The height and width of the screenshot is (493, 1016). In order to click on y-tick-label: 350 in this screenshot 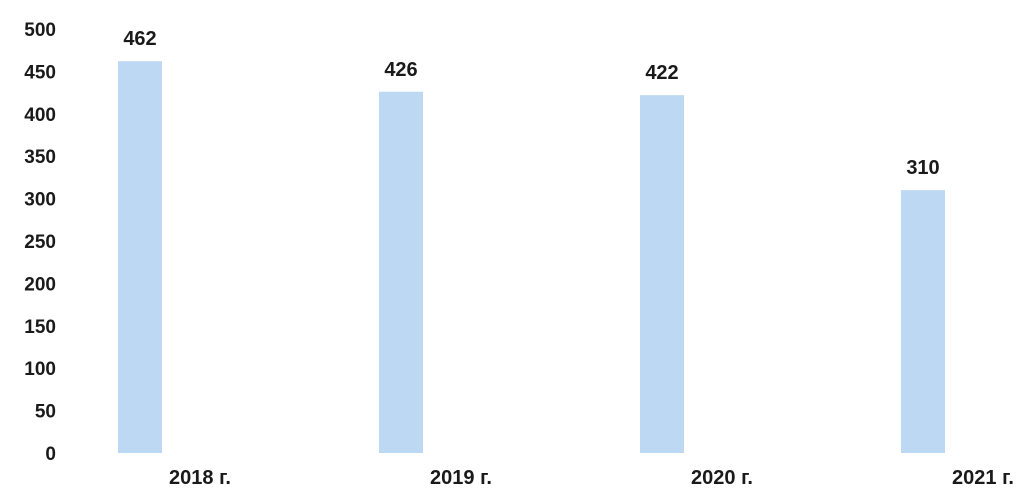, I will do `click(40, 157)`.